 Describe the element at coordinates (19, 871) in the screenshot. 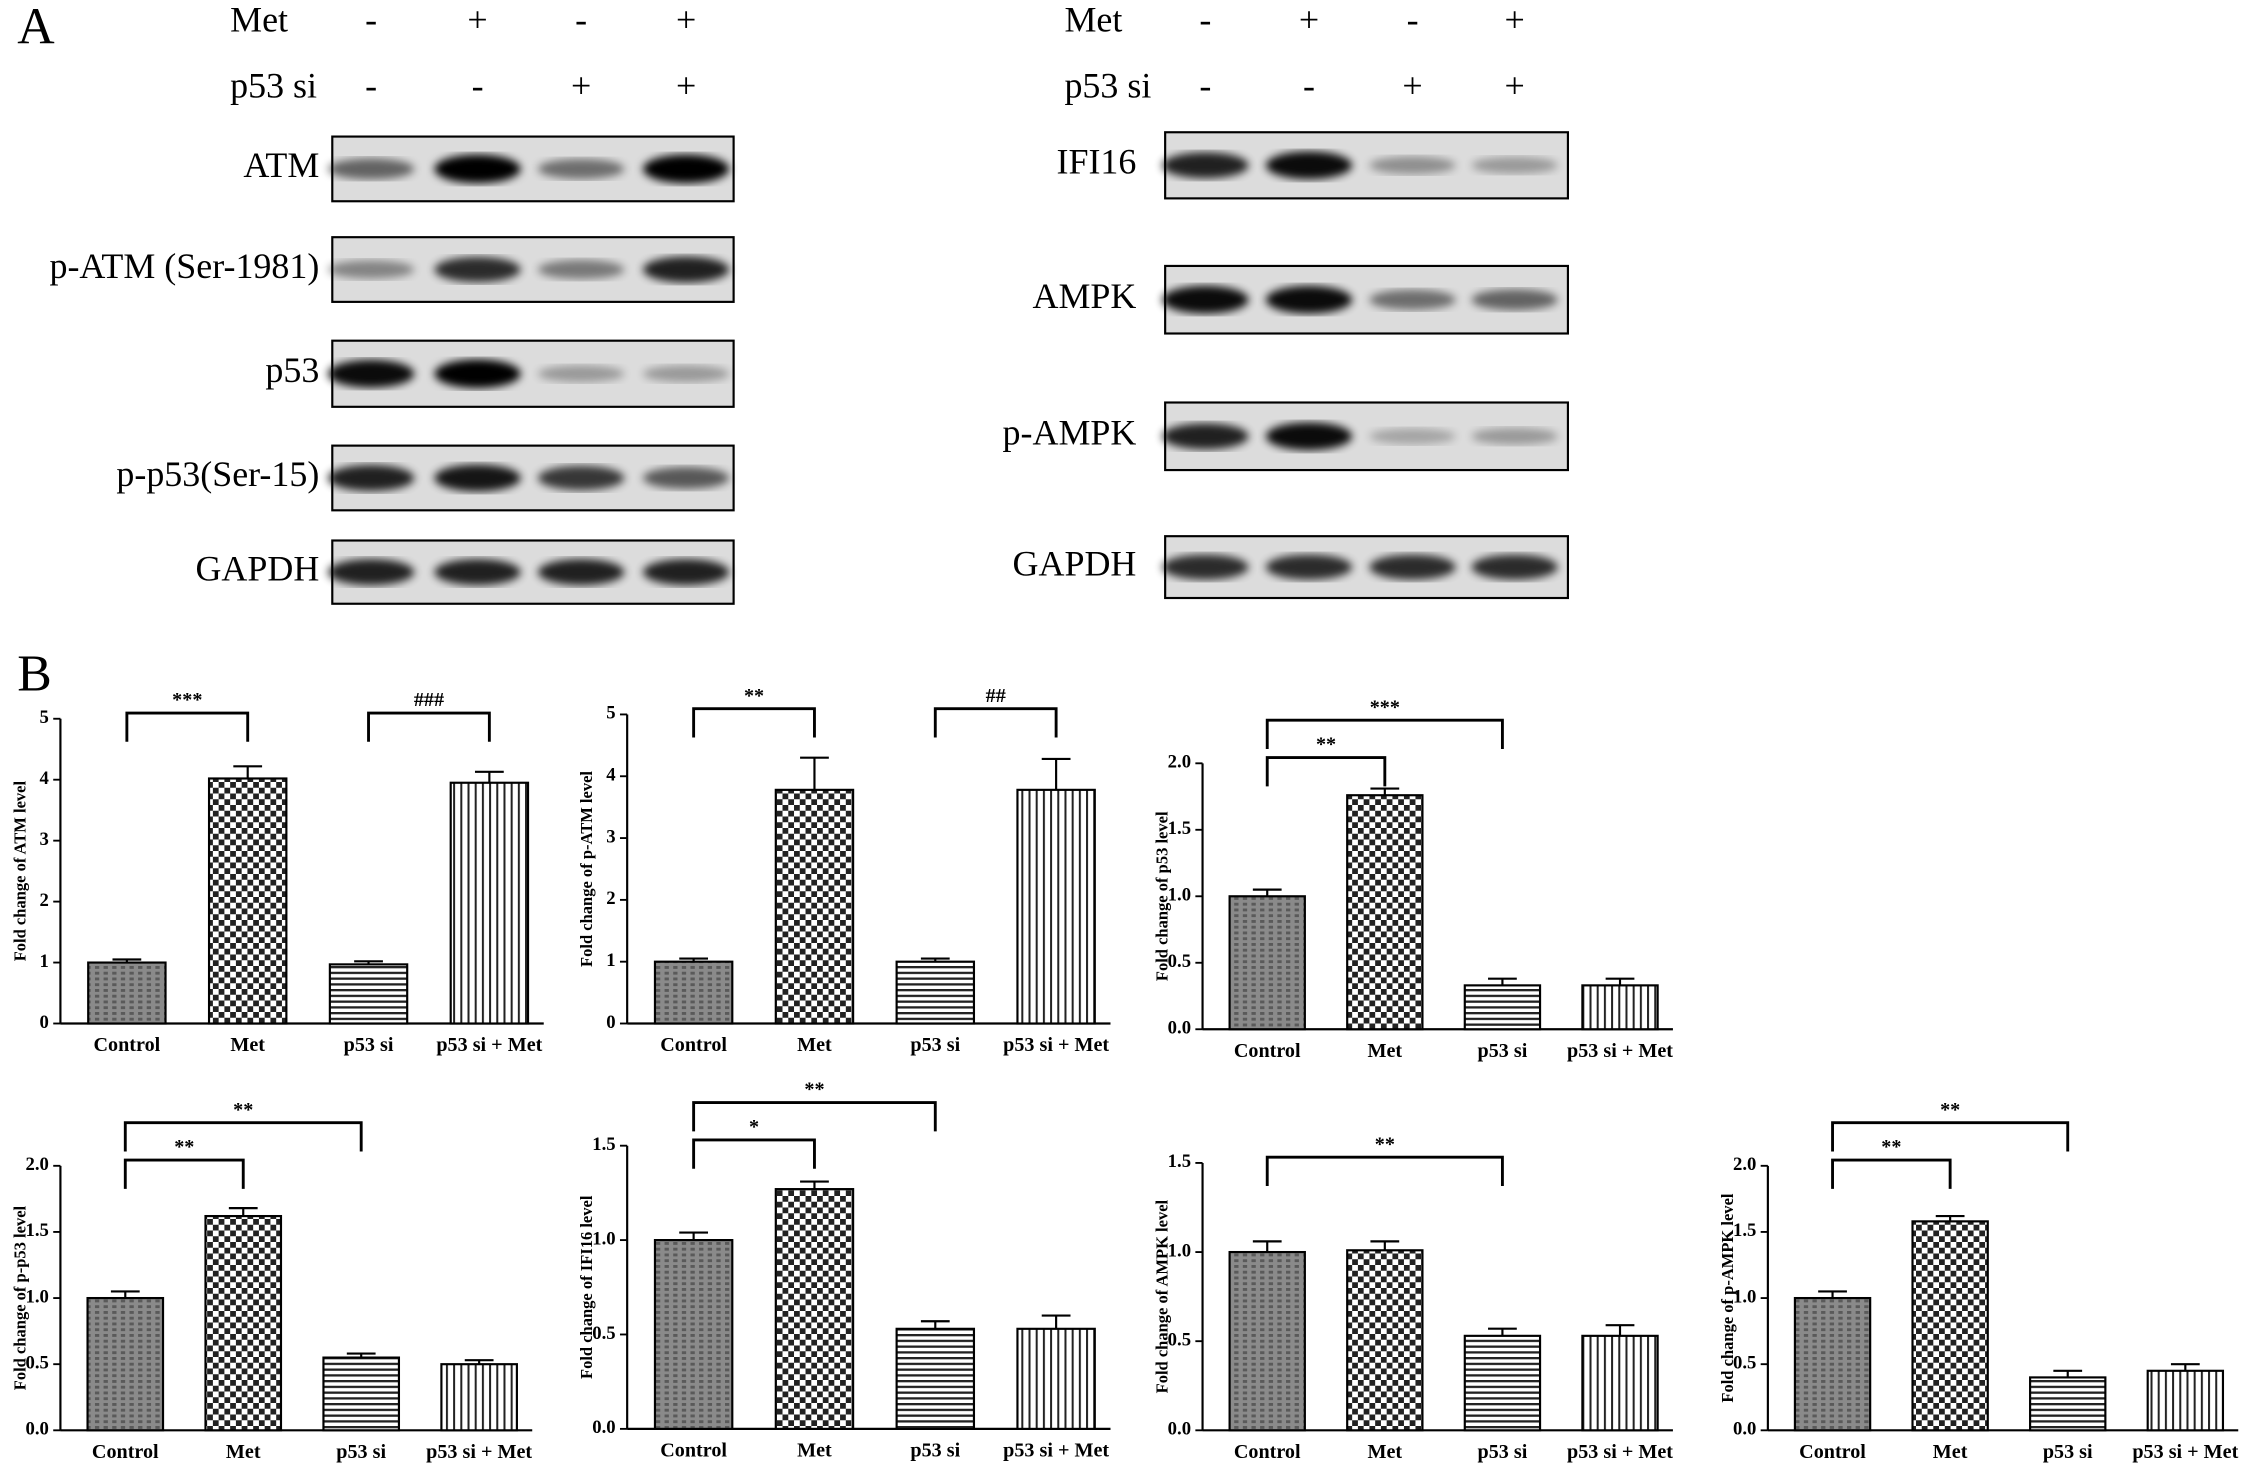

I see `y-axis-label: Fold change of ATM level` at that location.